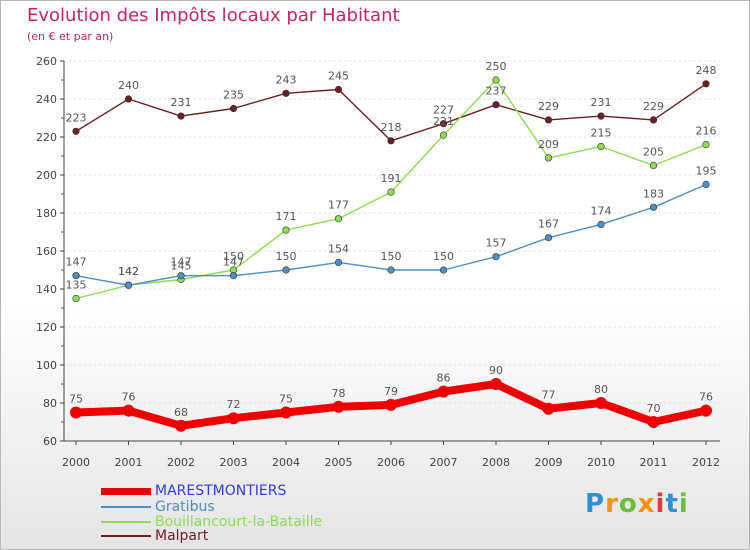 This screenshot has height=550, width=750. What do you see at coordinates (654, 408) in the screenshot?
I see `data-label: 70` at bounding box center [654, 408].